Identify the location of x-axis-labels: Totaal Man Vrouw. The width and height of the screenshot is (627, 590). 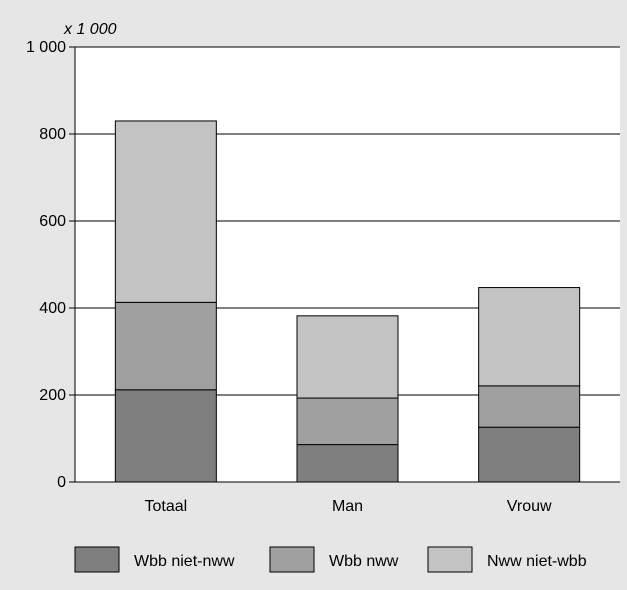
(348, 506).